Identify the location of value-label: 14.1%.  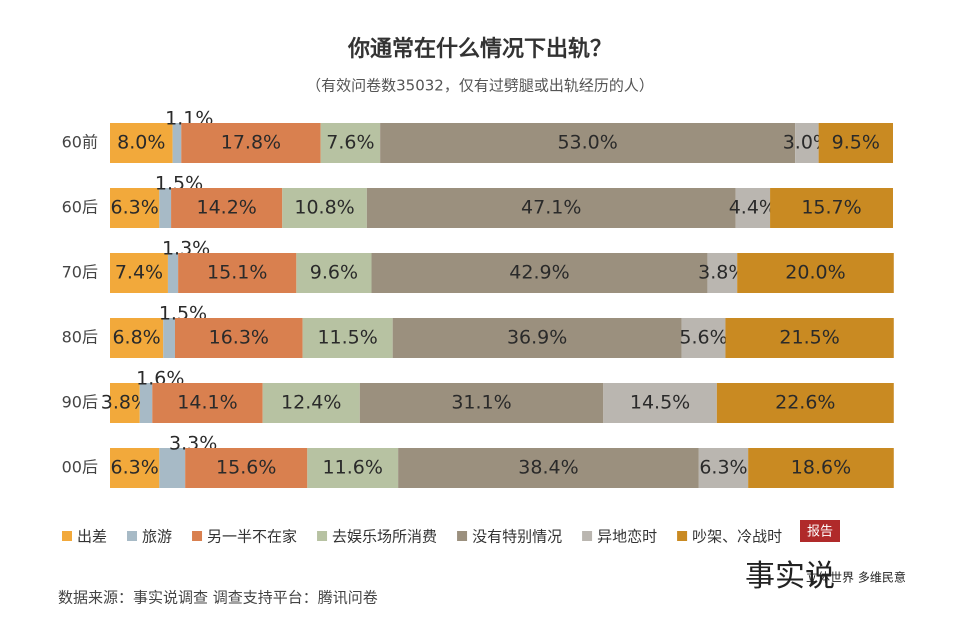
(207, 403).